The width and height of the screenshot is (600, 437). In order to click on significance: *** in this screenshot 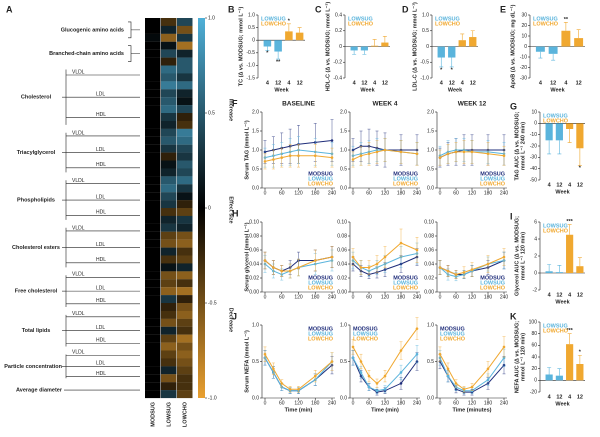, I will do `click(569, 222)`.